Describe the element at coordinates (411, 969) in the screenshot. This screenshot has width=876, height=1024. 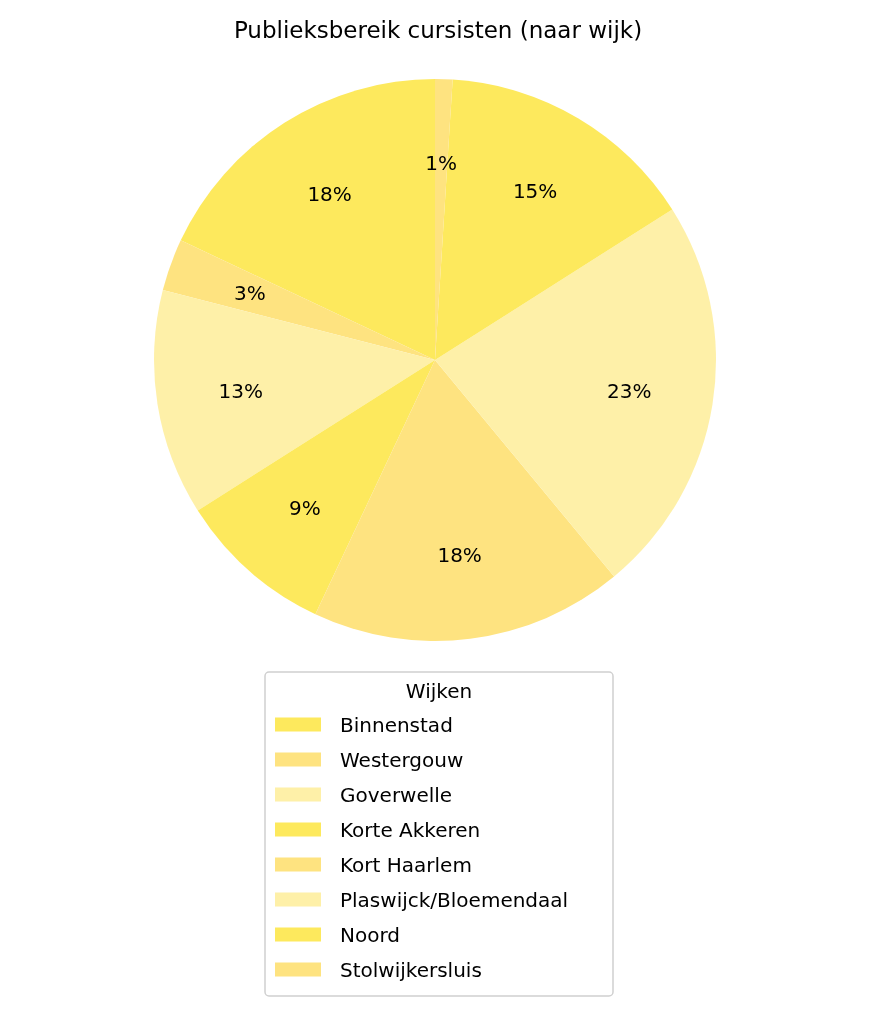
I see `legend-label: Stolwijkersluis` at that location.